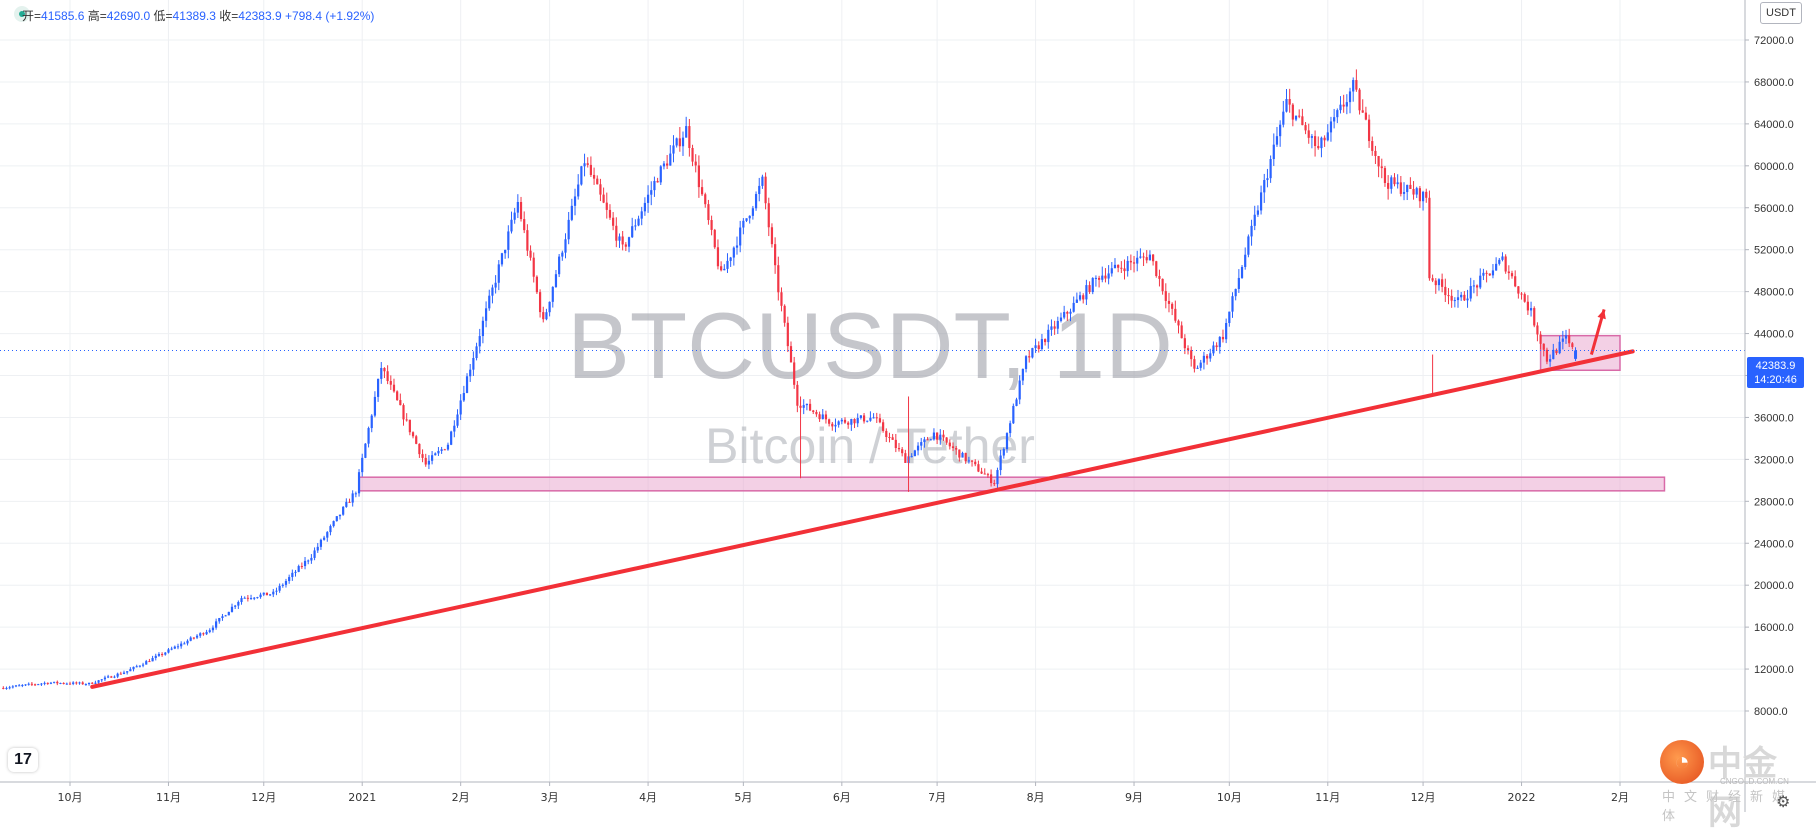 This screenshot has height=834, width=1816. I want to click on close-label: 收=, so click(229, 16).